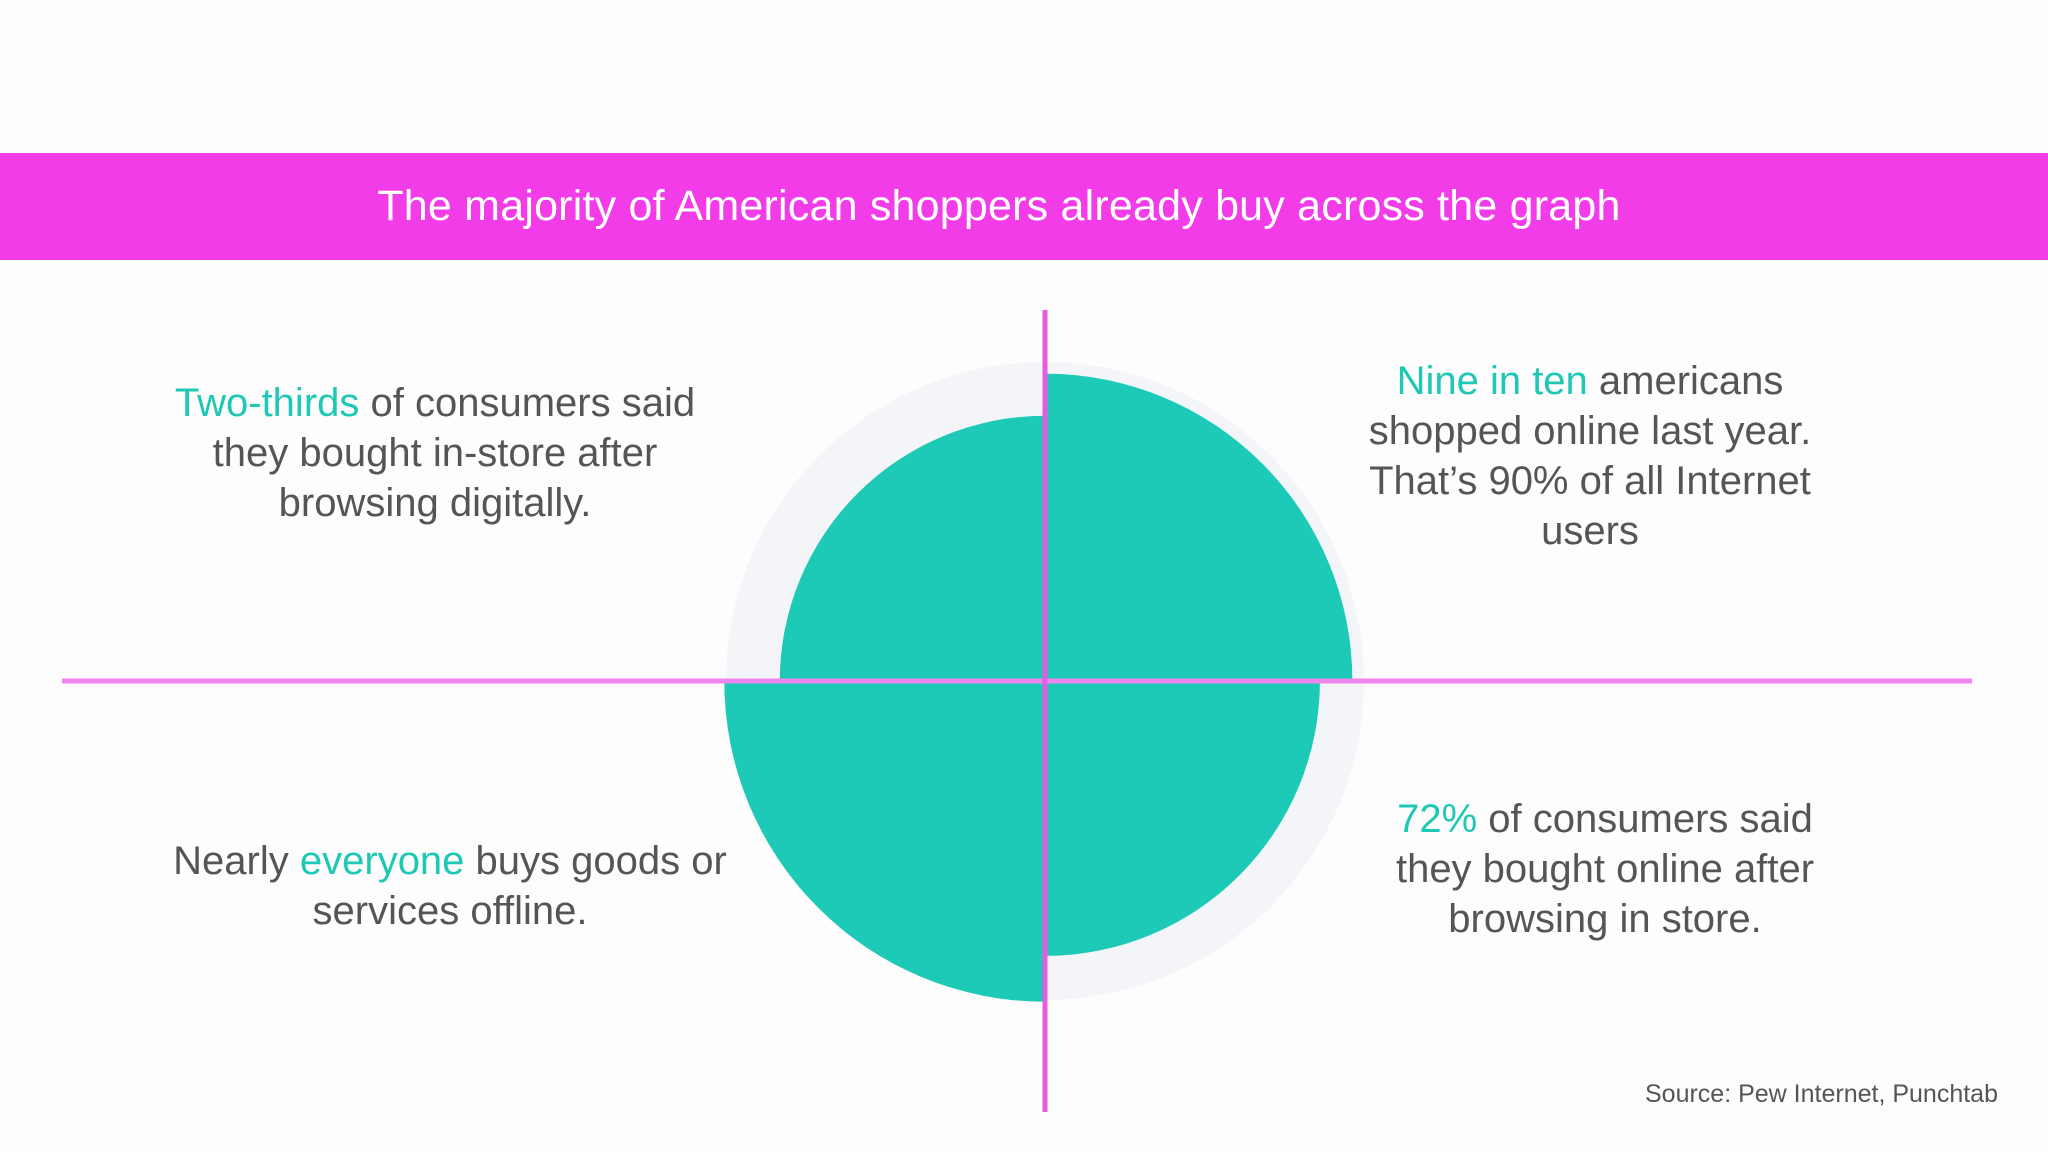  What do you see at coordinates (884, 841) in the screenshot?
I see `wedge-bottom-left` at bounding box center [884, 841].